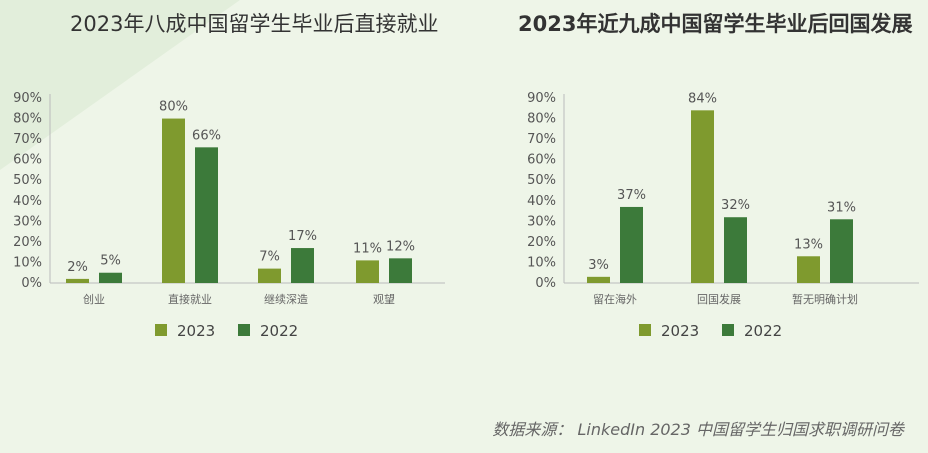 The height and width of the screenshot is (453, 928). I want to click on category-label: 留在海外, so click(615, 299).